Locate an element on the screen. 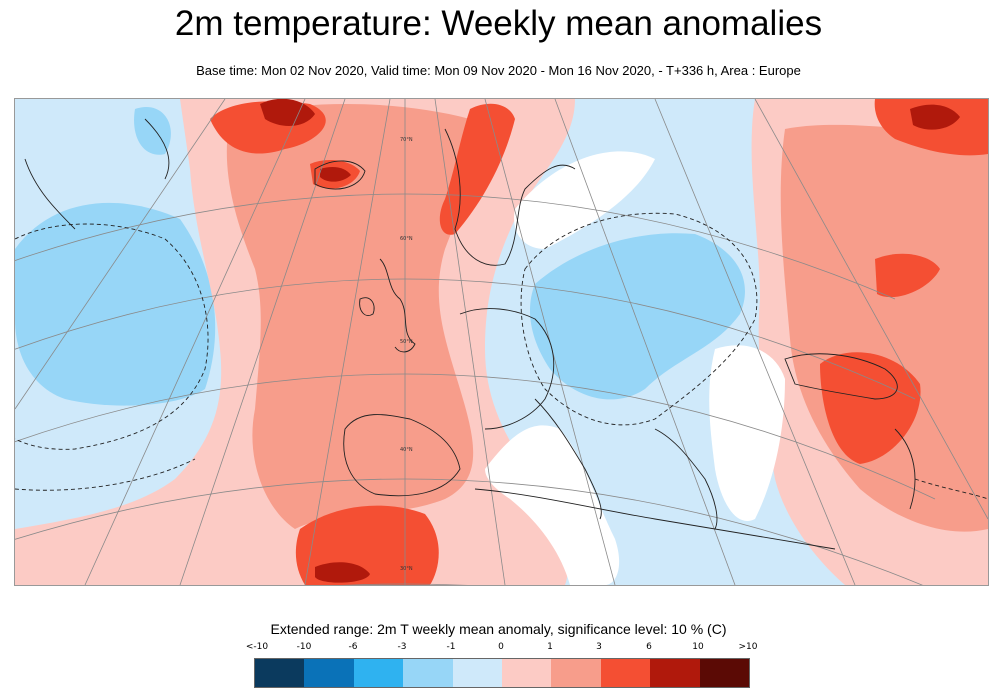 The width and height of the screenshot is (997, 693). legend-tick: -6 is located at coordinates (353, 647).